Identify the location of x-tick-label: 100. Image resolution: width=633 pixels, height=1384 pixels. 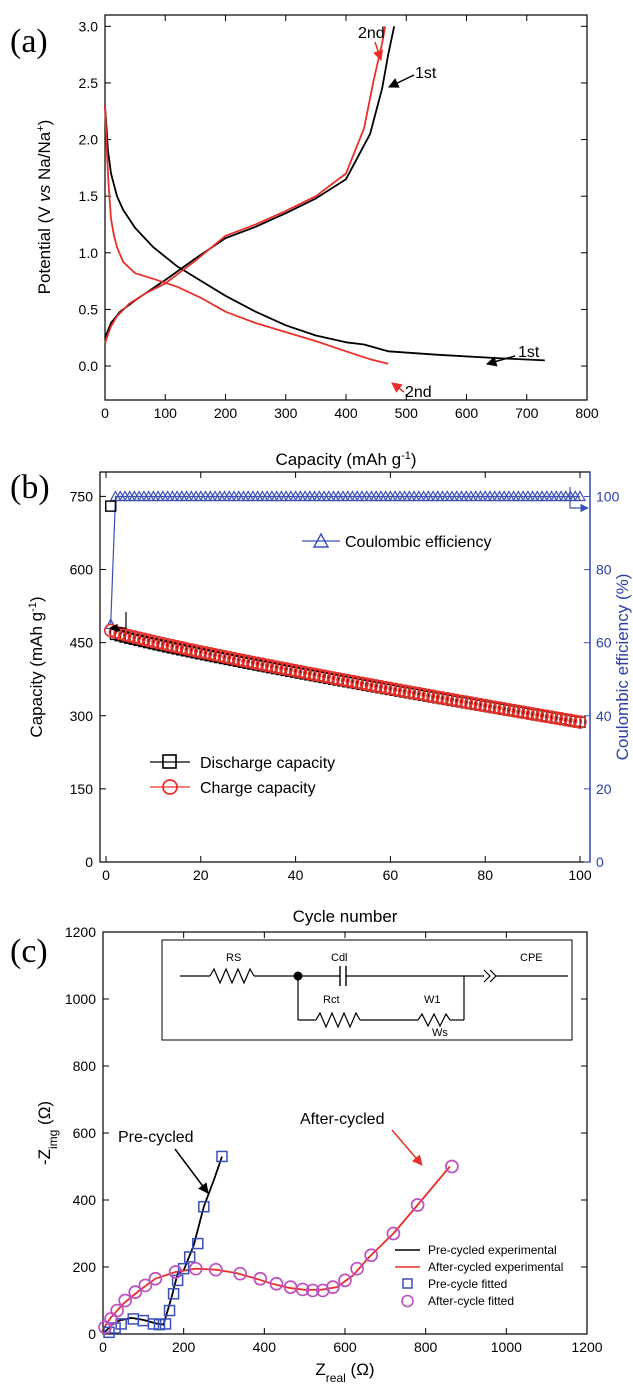
(580, 875).